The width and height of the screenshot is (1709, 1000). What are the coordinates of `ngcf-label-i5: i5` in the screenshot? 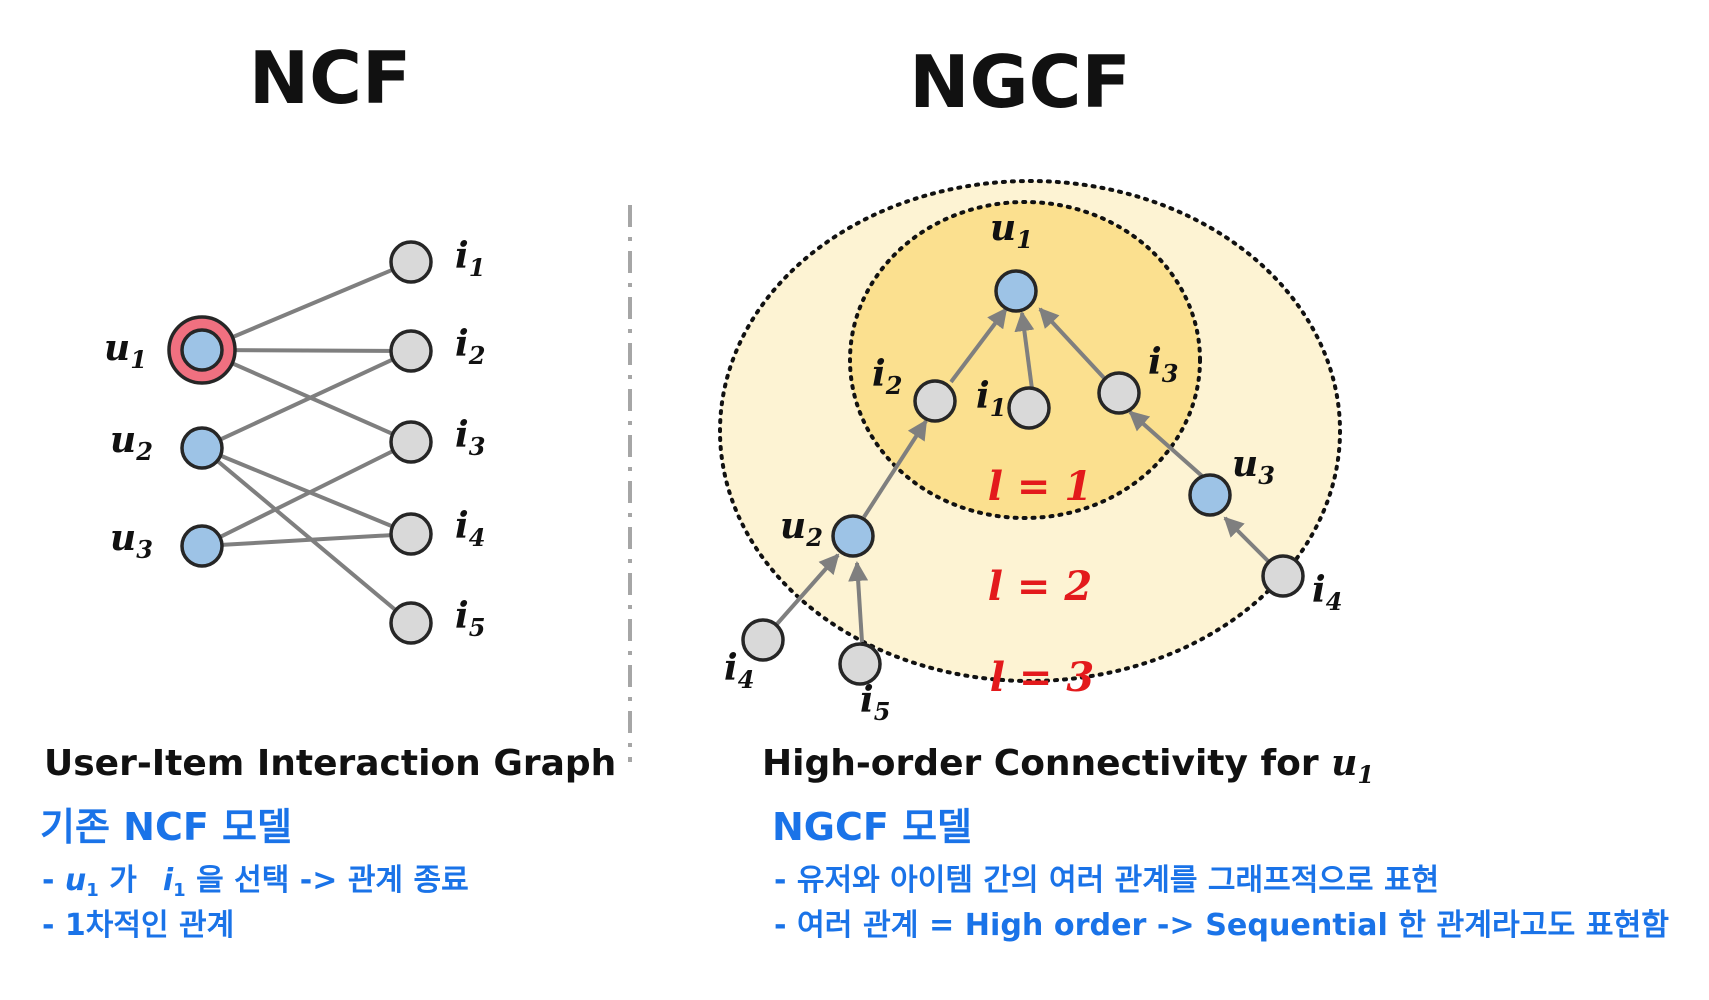 It's located at (875, 702).